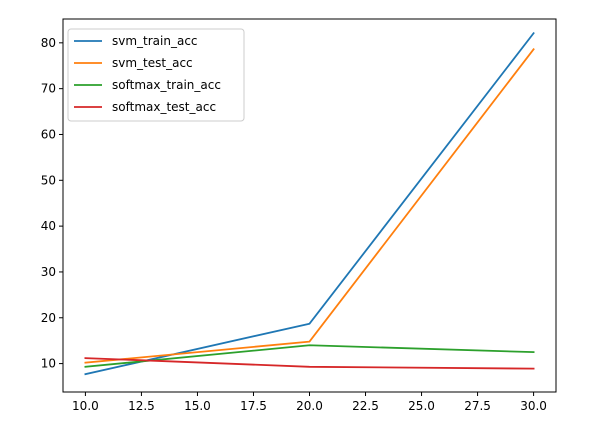 The width and height of the screenshot is (610, 428). What do you see at coordinates (365, 406) in the screenshot?
I see `x-tick-label: 22.5` at bounding box center [365, 406].